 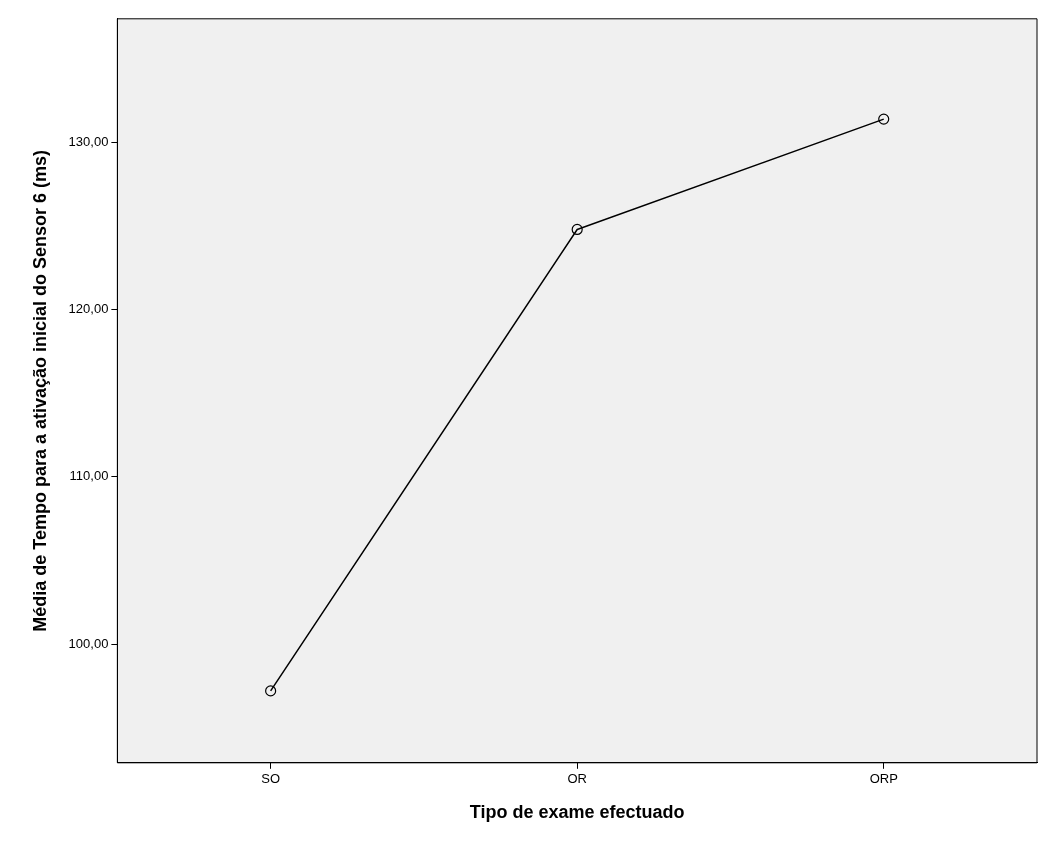 What do you see at coordinates (89, 476) in the screenshot?
I see `y-tick-label: 110,00` at bounding box center [89, 476].